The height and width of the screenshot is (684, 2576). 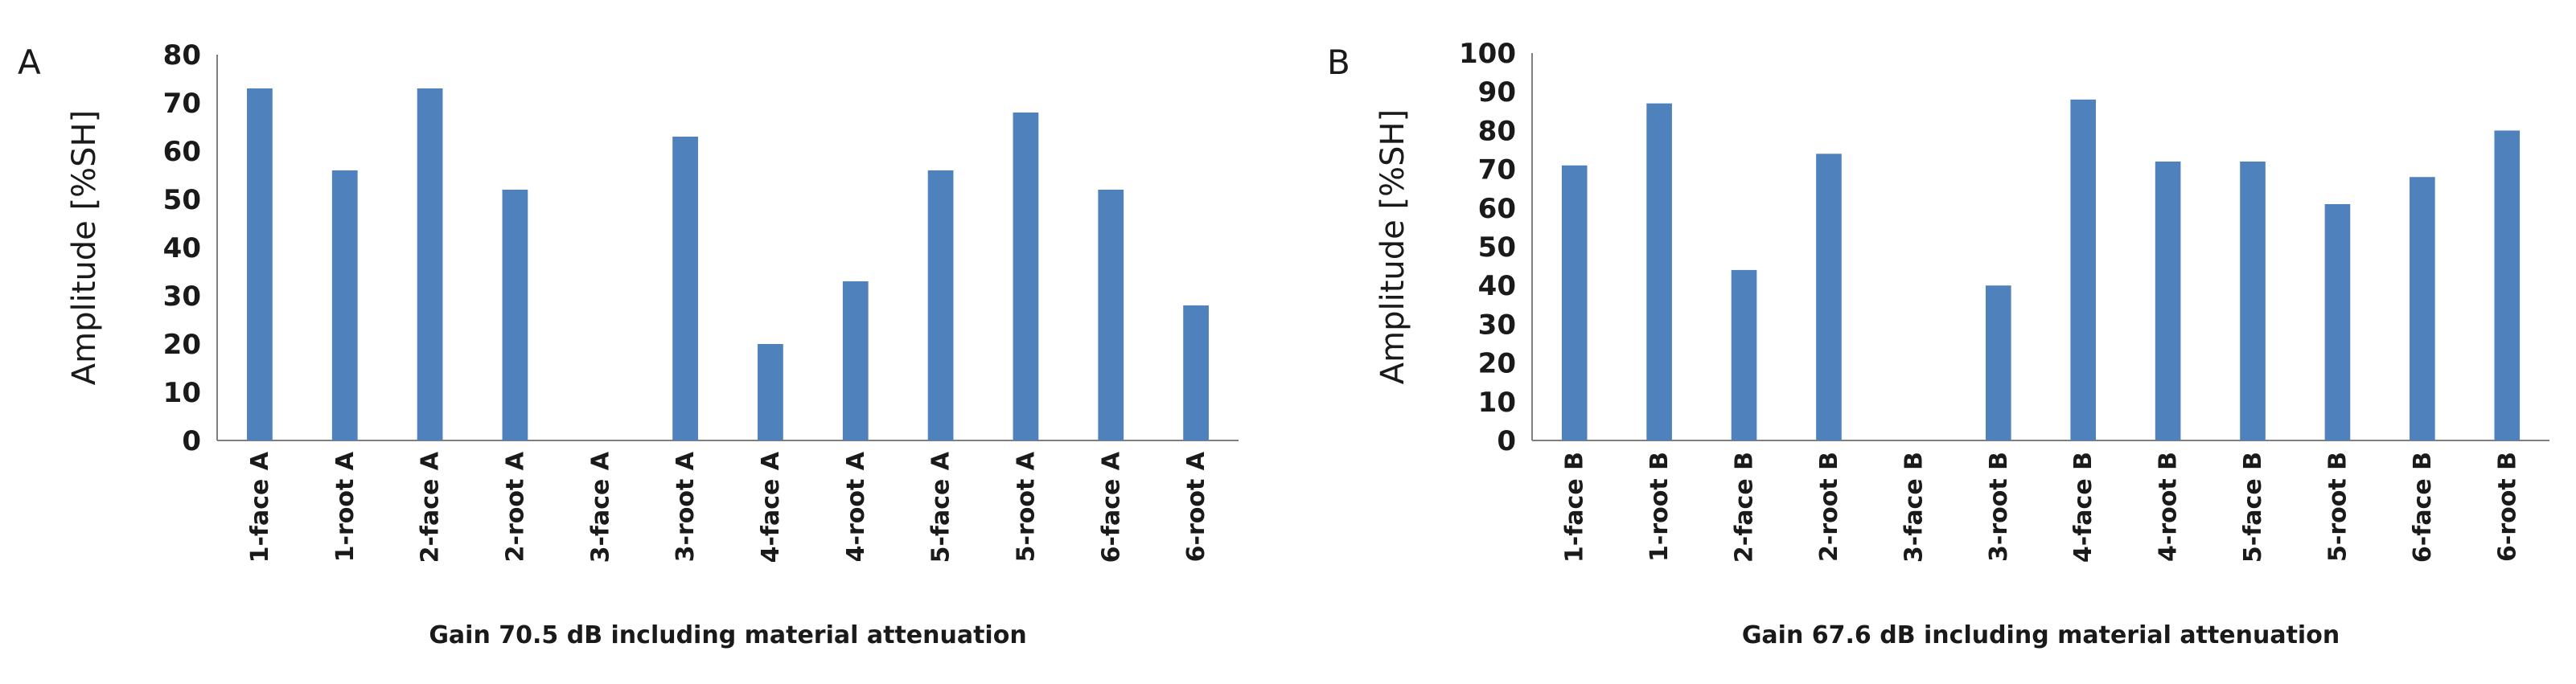 What do you see at coordinates (1745, 507) in the screenshot?
I see `x-tick-label: 2-face B` at bounding box center [1745, 507].